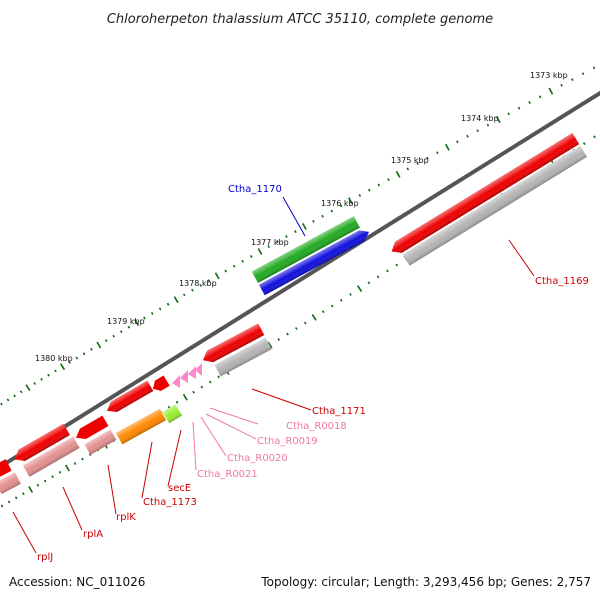 This screenshot has width=600, height=600. I want to click on trna-cluster, so click(187, 375).